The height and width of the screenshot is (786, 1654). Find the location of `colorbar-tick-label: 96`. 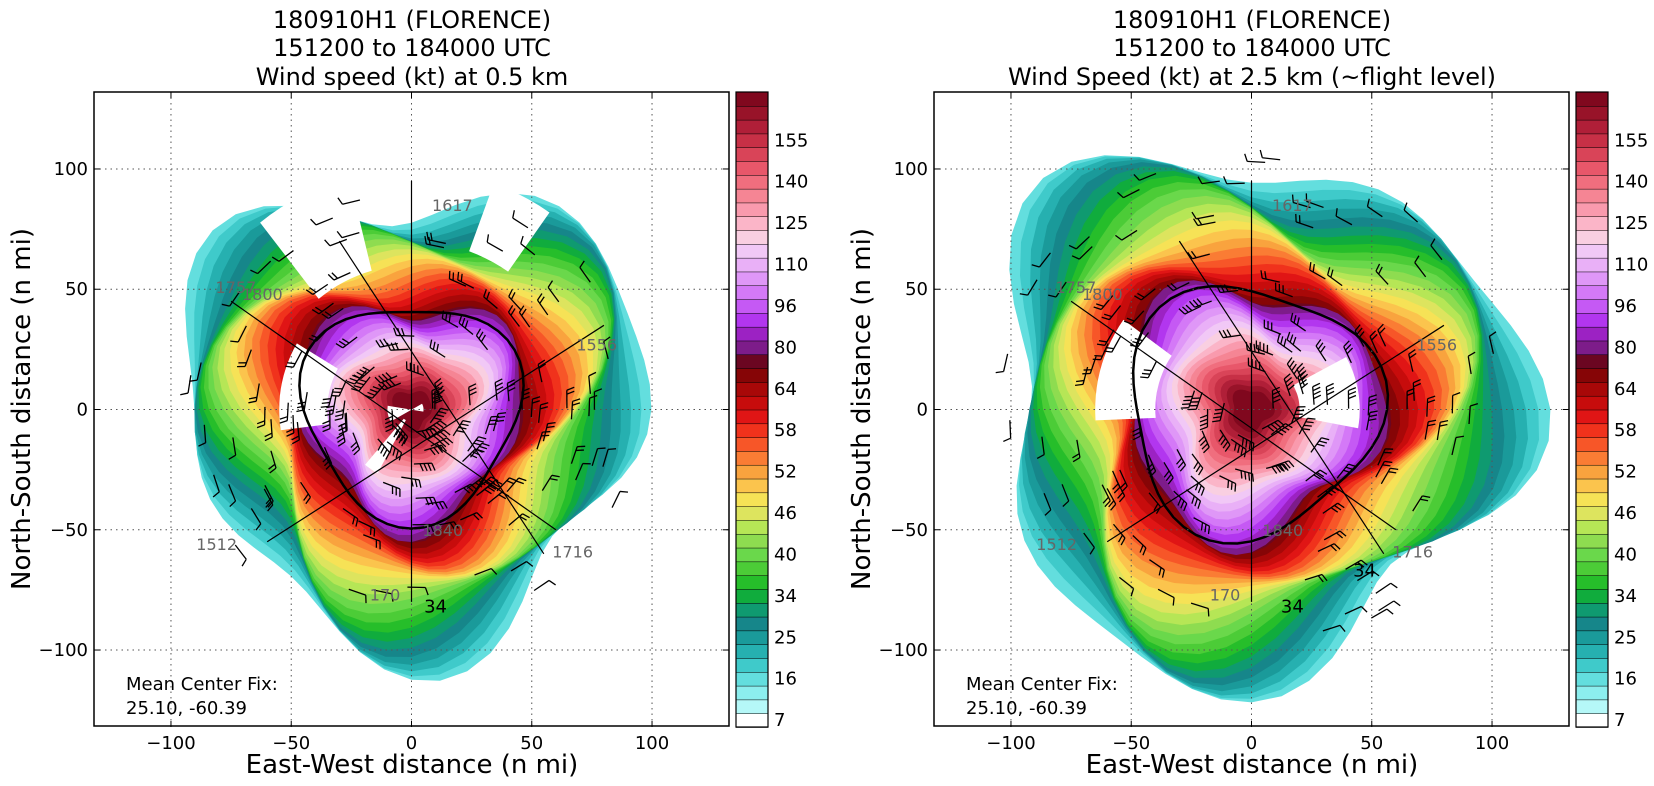

colorbar-tick-label: 96 is located at coordinates (1625, 306).